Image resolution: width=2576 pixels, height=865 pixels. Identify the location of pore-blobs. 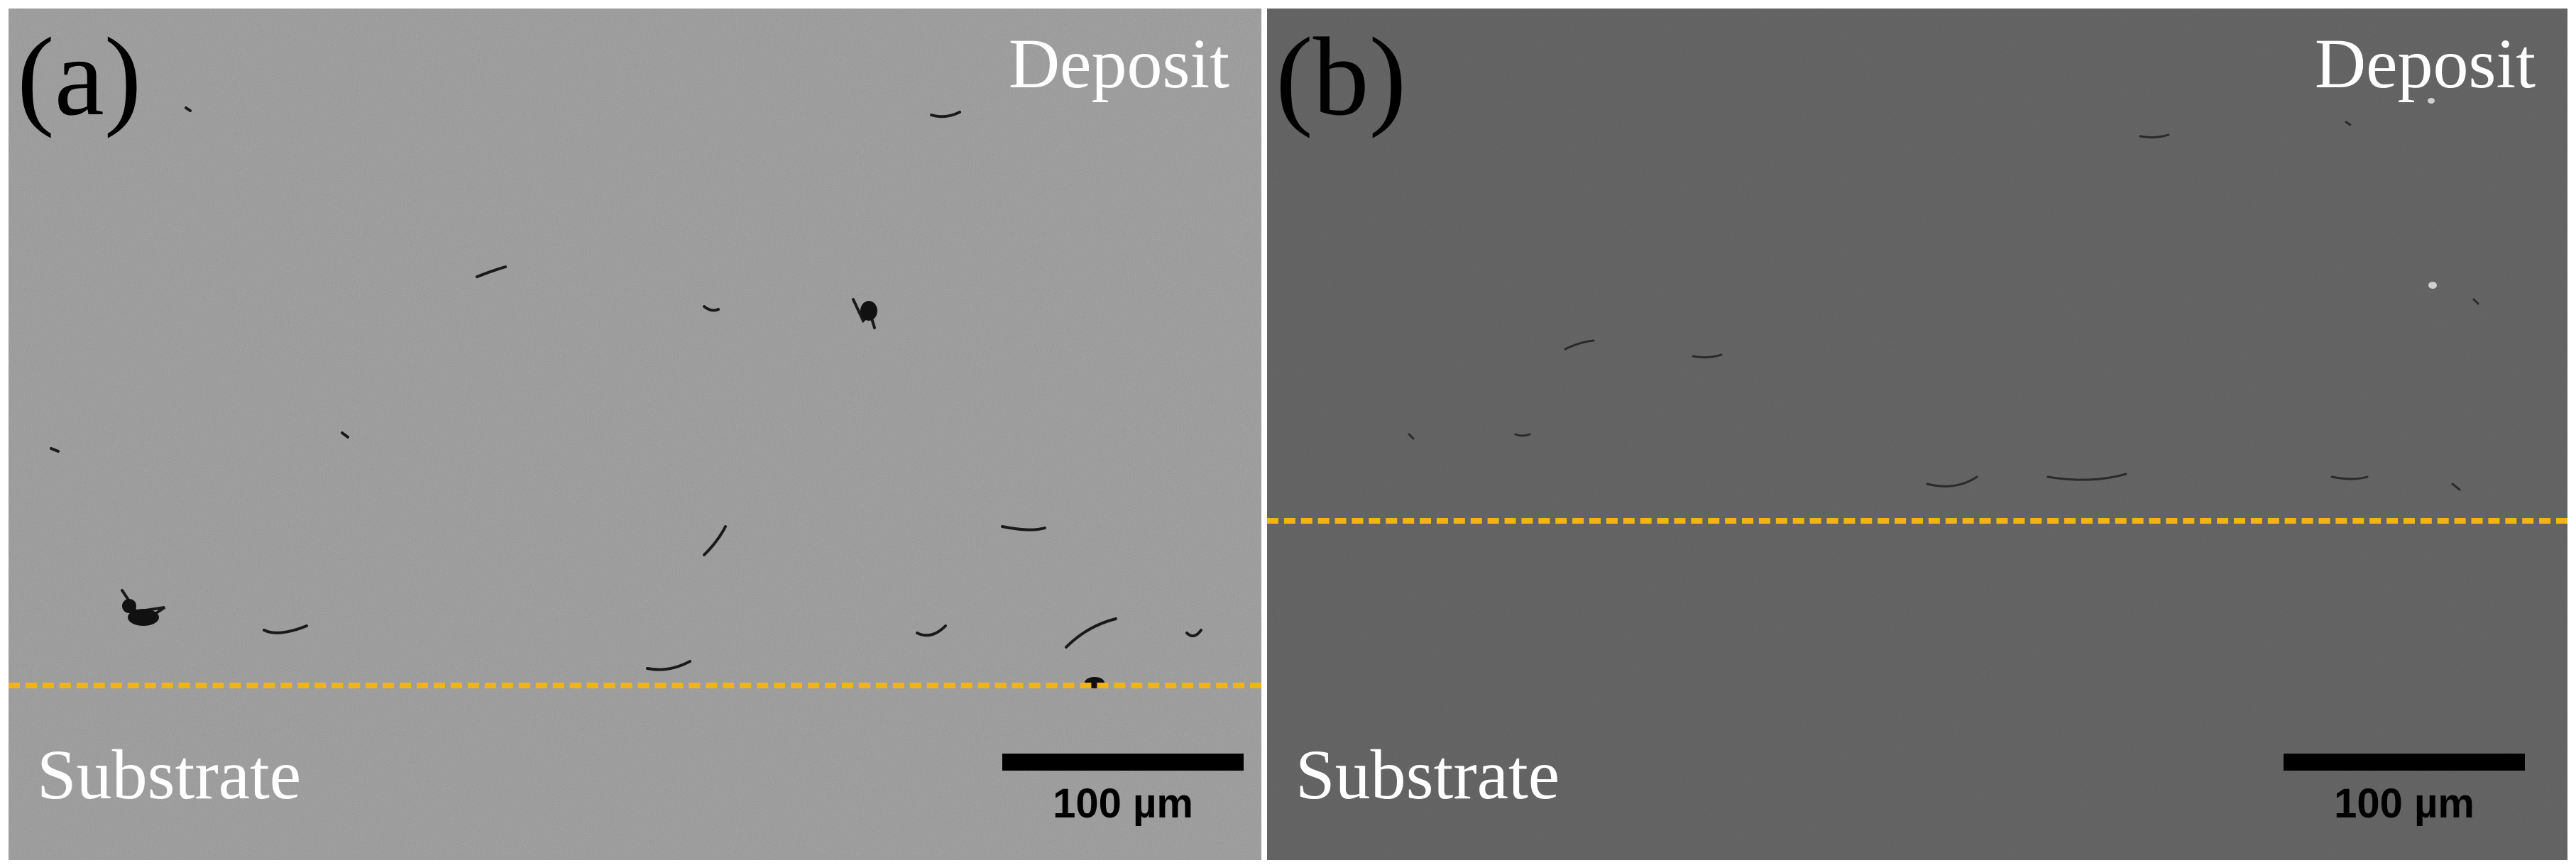
(2432, 193).